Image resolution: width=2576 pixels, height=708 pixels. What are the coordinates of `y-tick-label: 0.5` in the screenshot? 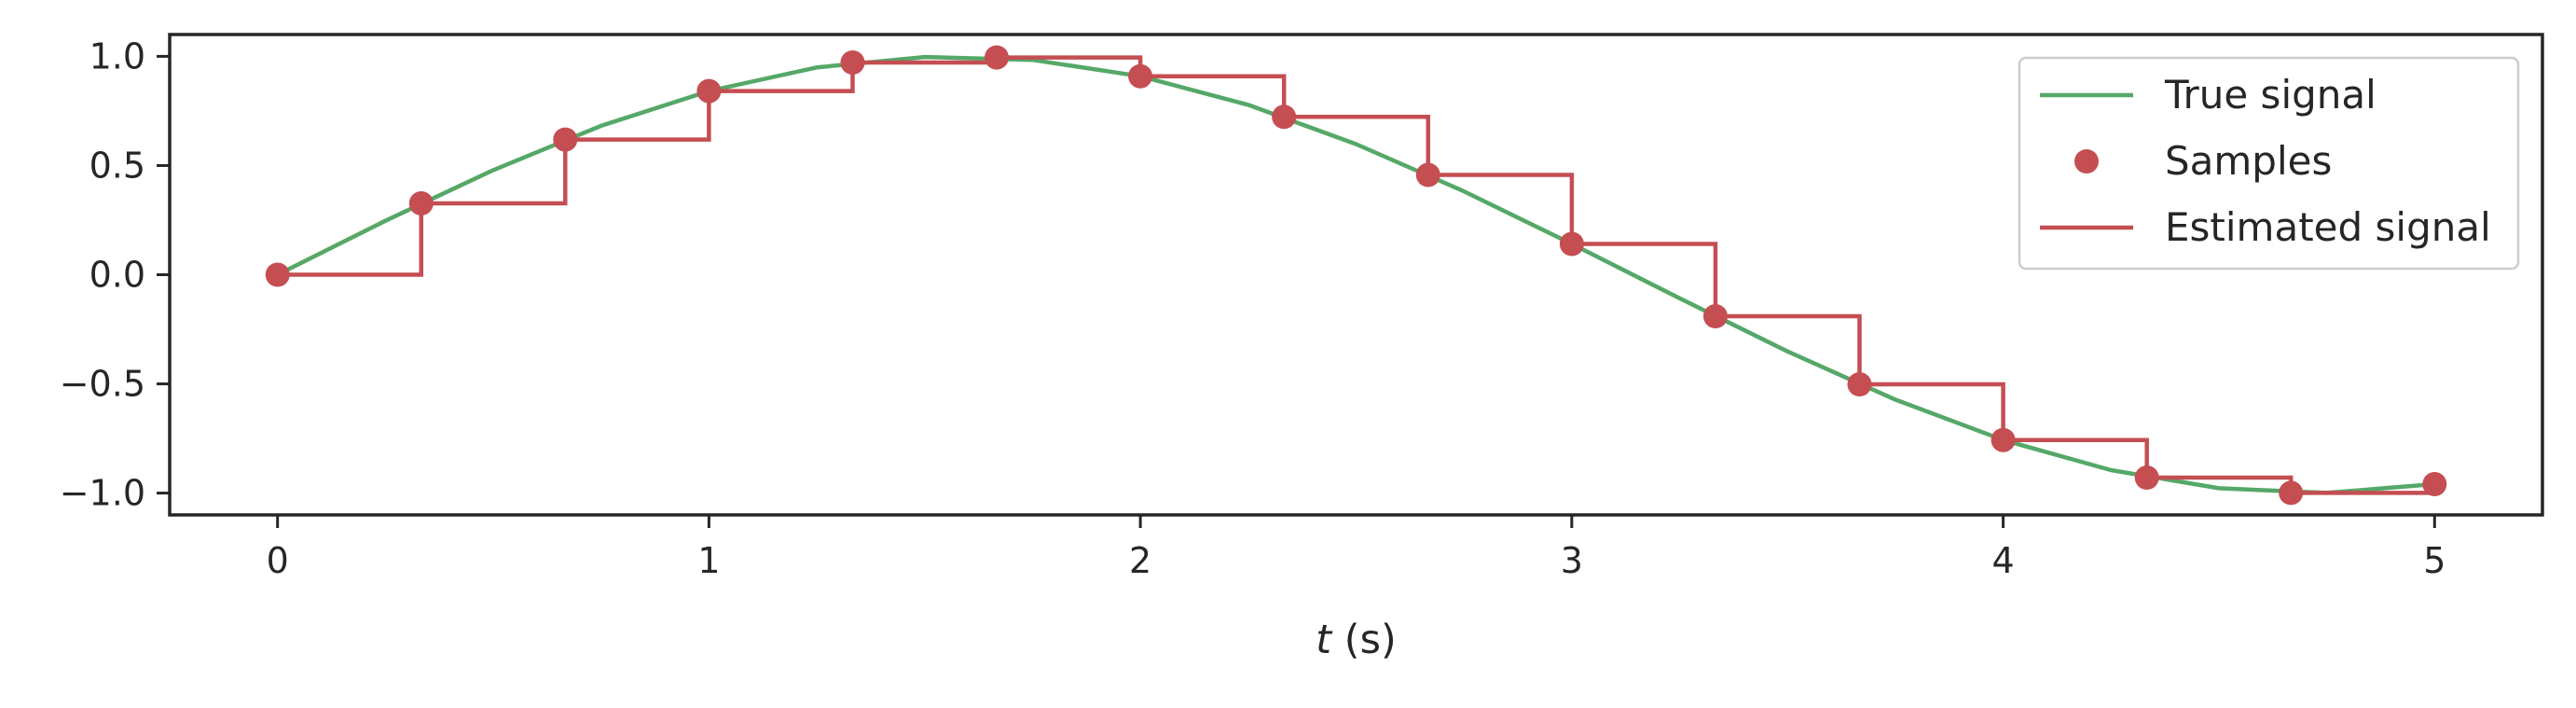 It's located at (117, 166).